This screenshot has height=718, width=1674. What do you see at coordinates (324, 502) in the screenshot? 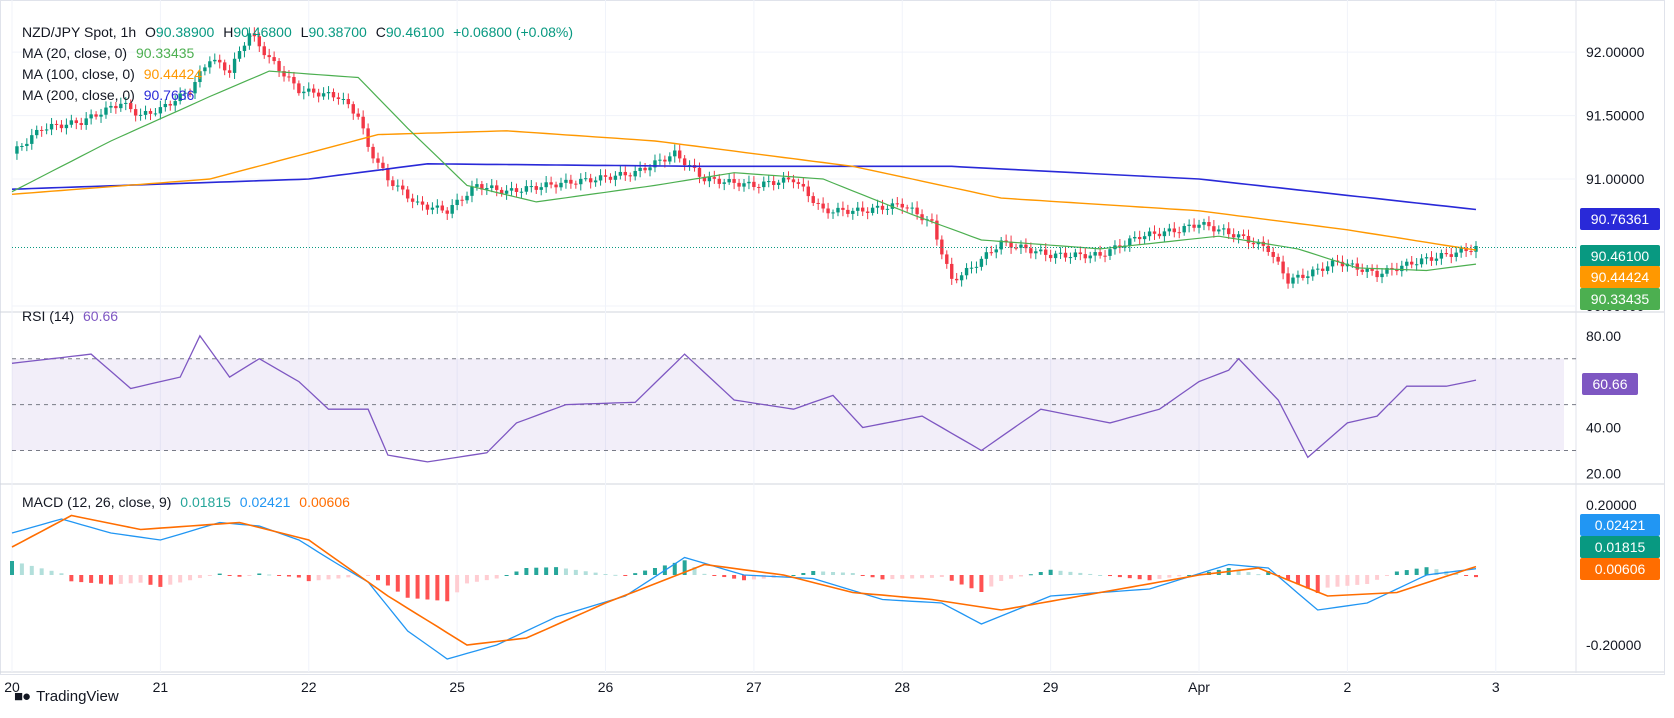
I see `macd-signal-value: 0.00606` at bounding box center [324, 502].